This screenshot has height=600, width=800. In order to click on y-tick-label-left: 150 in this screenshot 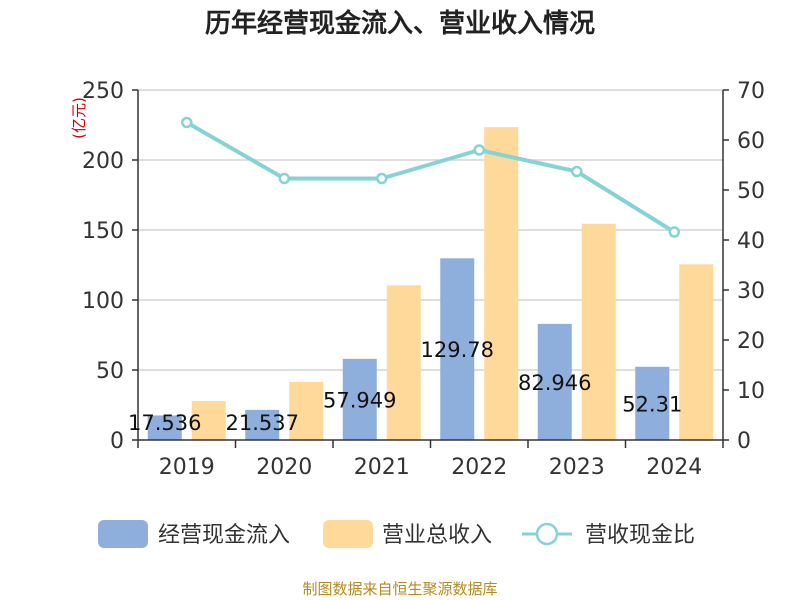, I will do `click(103, 231)`.